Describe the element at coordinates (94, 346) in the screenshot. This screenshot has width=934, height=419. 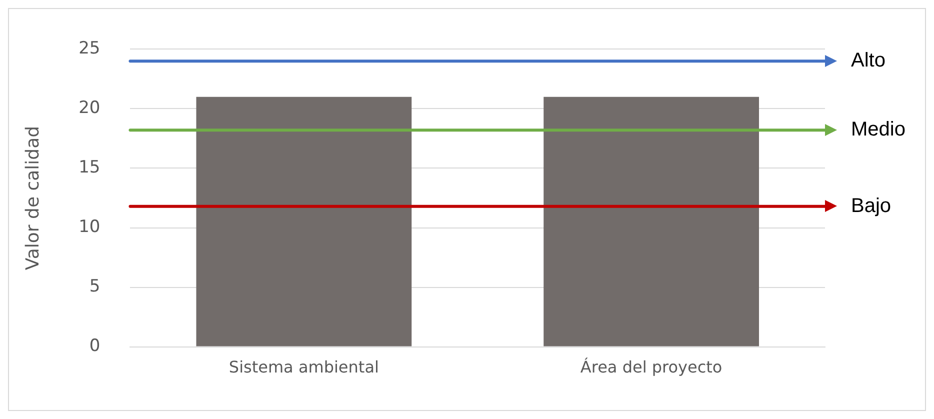
I see `y-tick-label: 0` at that location.